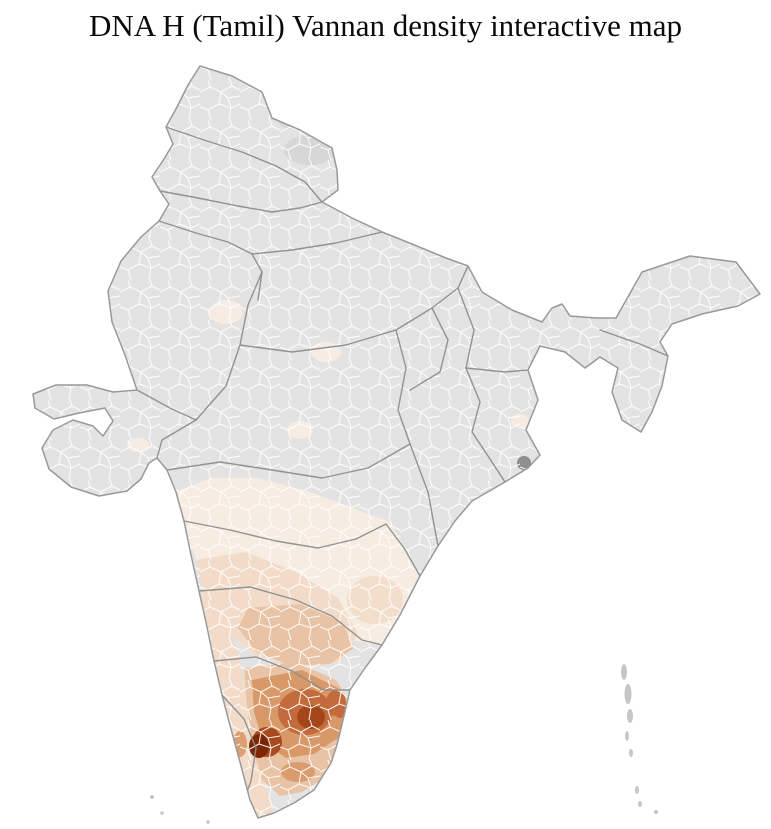 The image size is (771, 829). What do you see at coordinates (180, 809) in the screenshot?
I see `lakshadweep-islands` at bounding box center [180, 809].